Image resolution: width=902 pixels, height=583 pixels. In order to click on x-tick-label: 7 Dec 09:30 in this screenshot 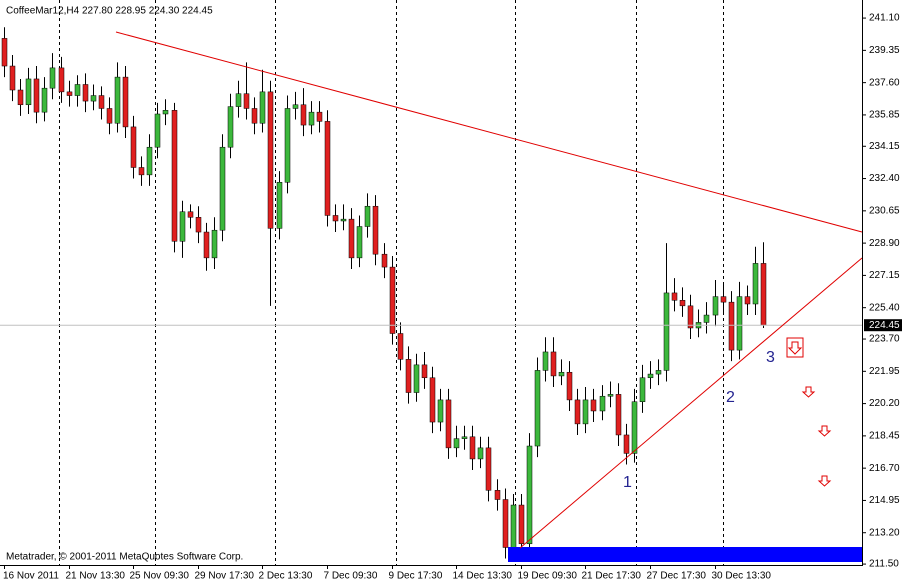, I will do `click(351, 576)`.